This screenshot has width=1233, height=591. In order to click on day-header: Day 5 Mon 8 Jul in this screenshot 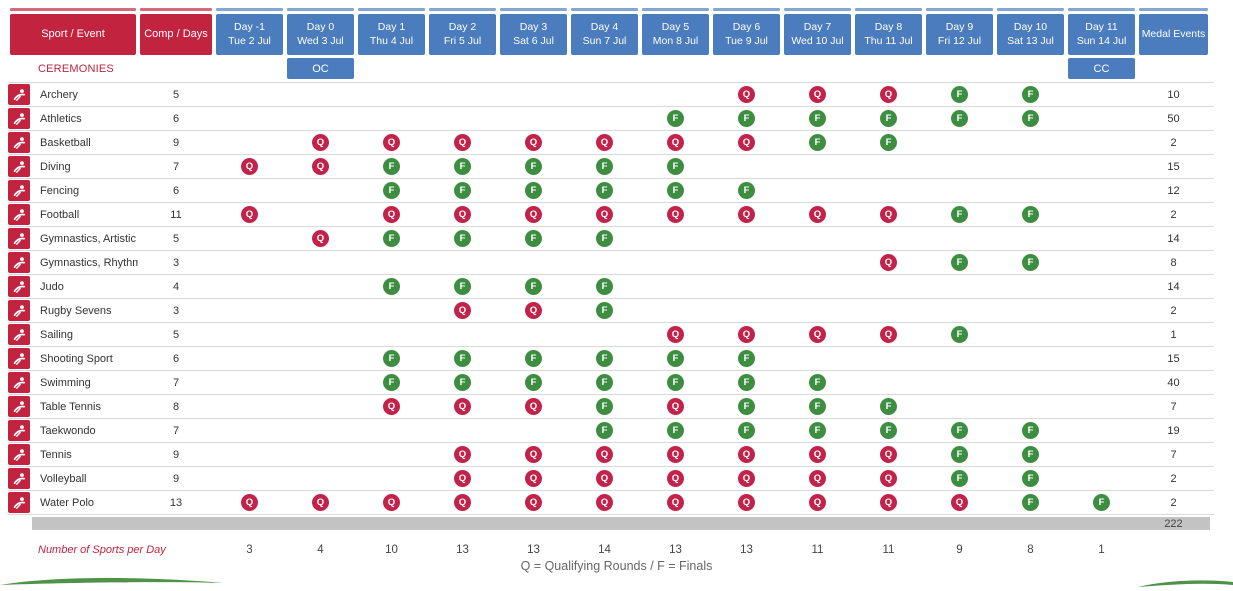, I will do `click(675, 34)`.